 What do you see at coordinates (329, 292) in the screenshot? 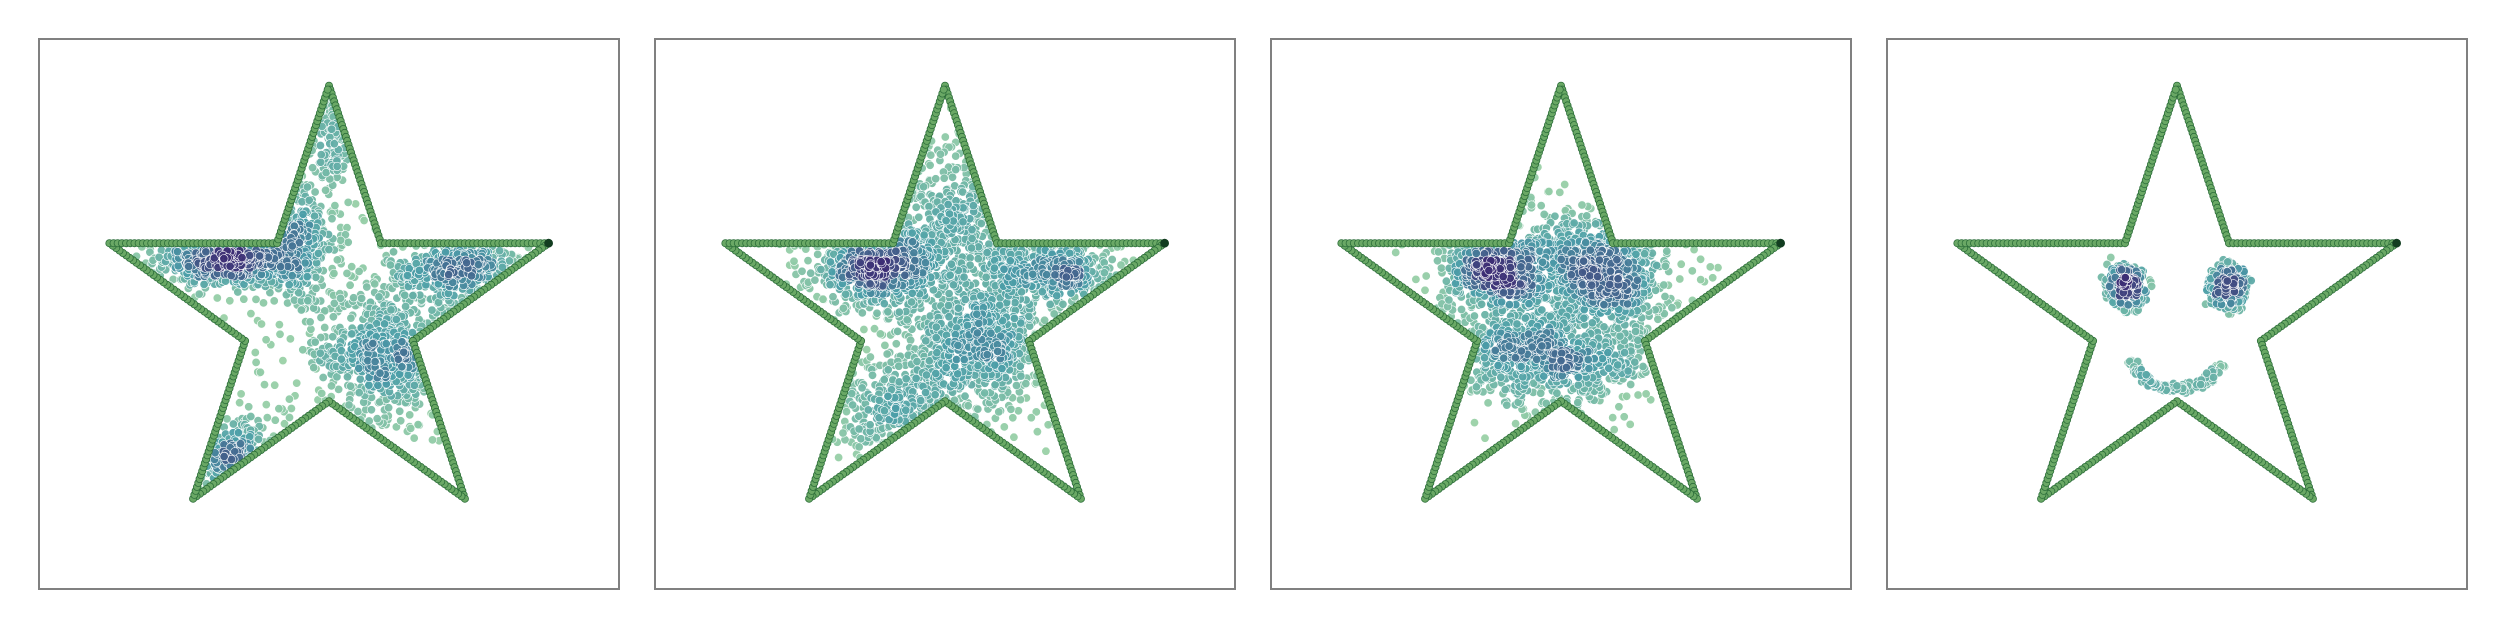
I see `star-outline` at bounding box center [329, 292].